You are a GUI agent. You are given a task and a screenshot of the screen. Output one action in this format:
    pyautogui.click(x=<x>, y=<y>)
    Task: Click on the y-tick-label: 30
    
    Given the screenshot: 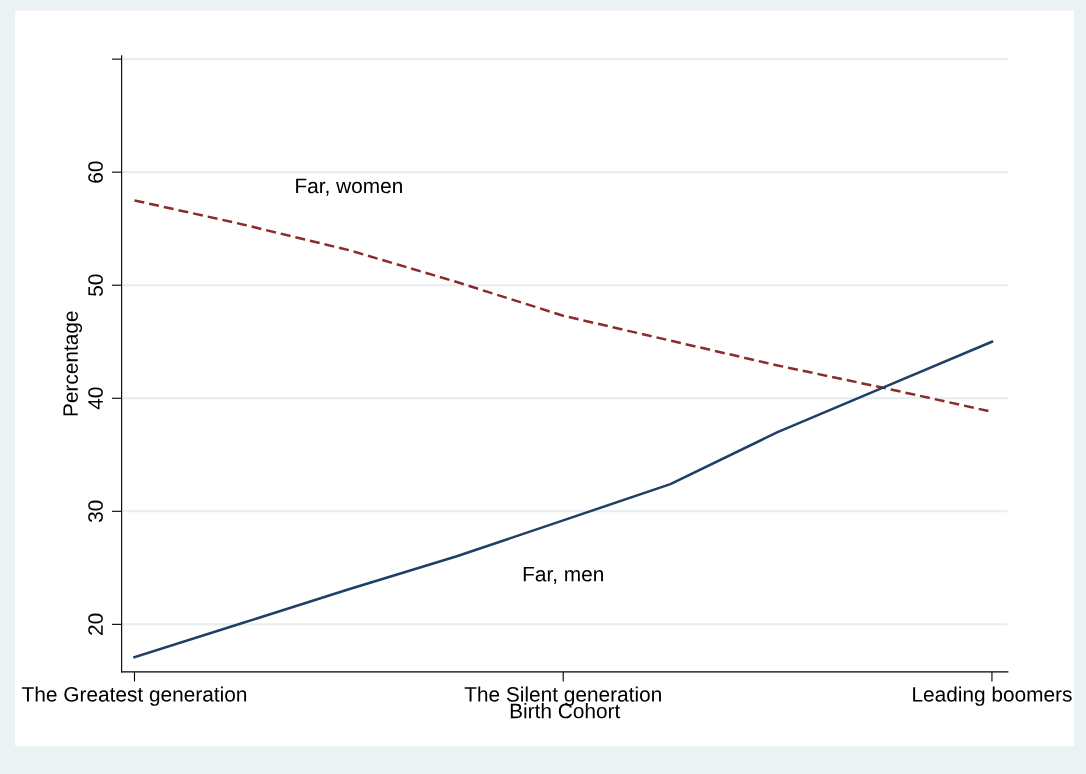 What is the action you would take?
    pyautogui.click(x=95, y=511)
    